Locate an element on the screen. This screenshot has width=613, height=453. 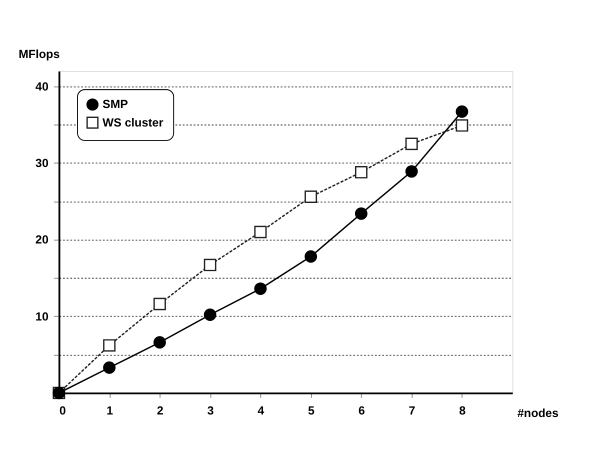
y-axis-title: MFlops is located at coordinates (39, 54).